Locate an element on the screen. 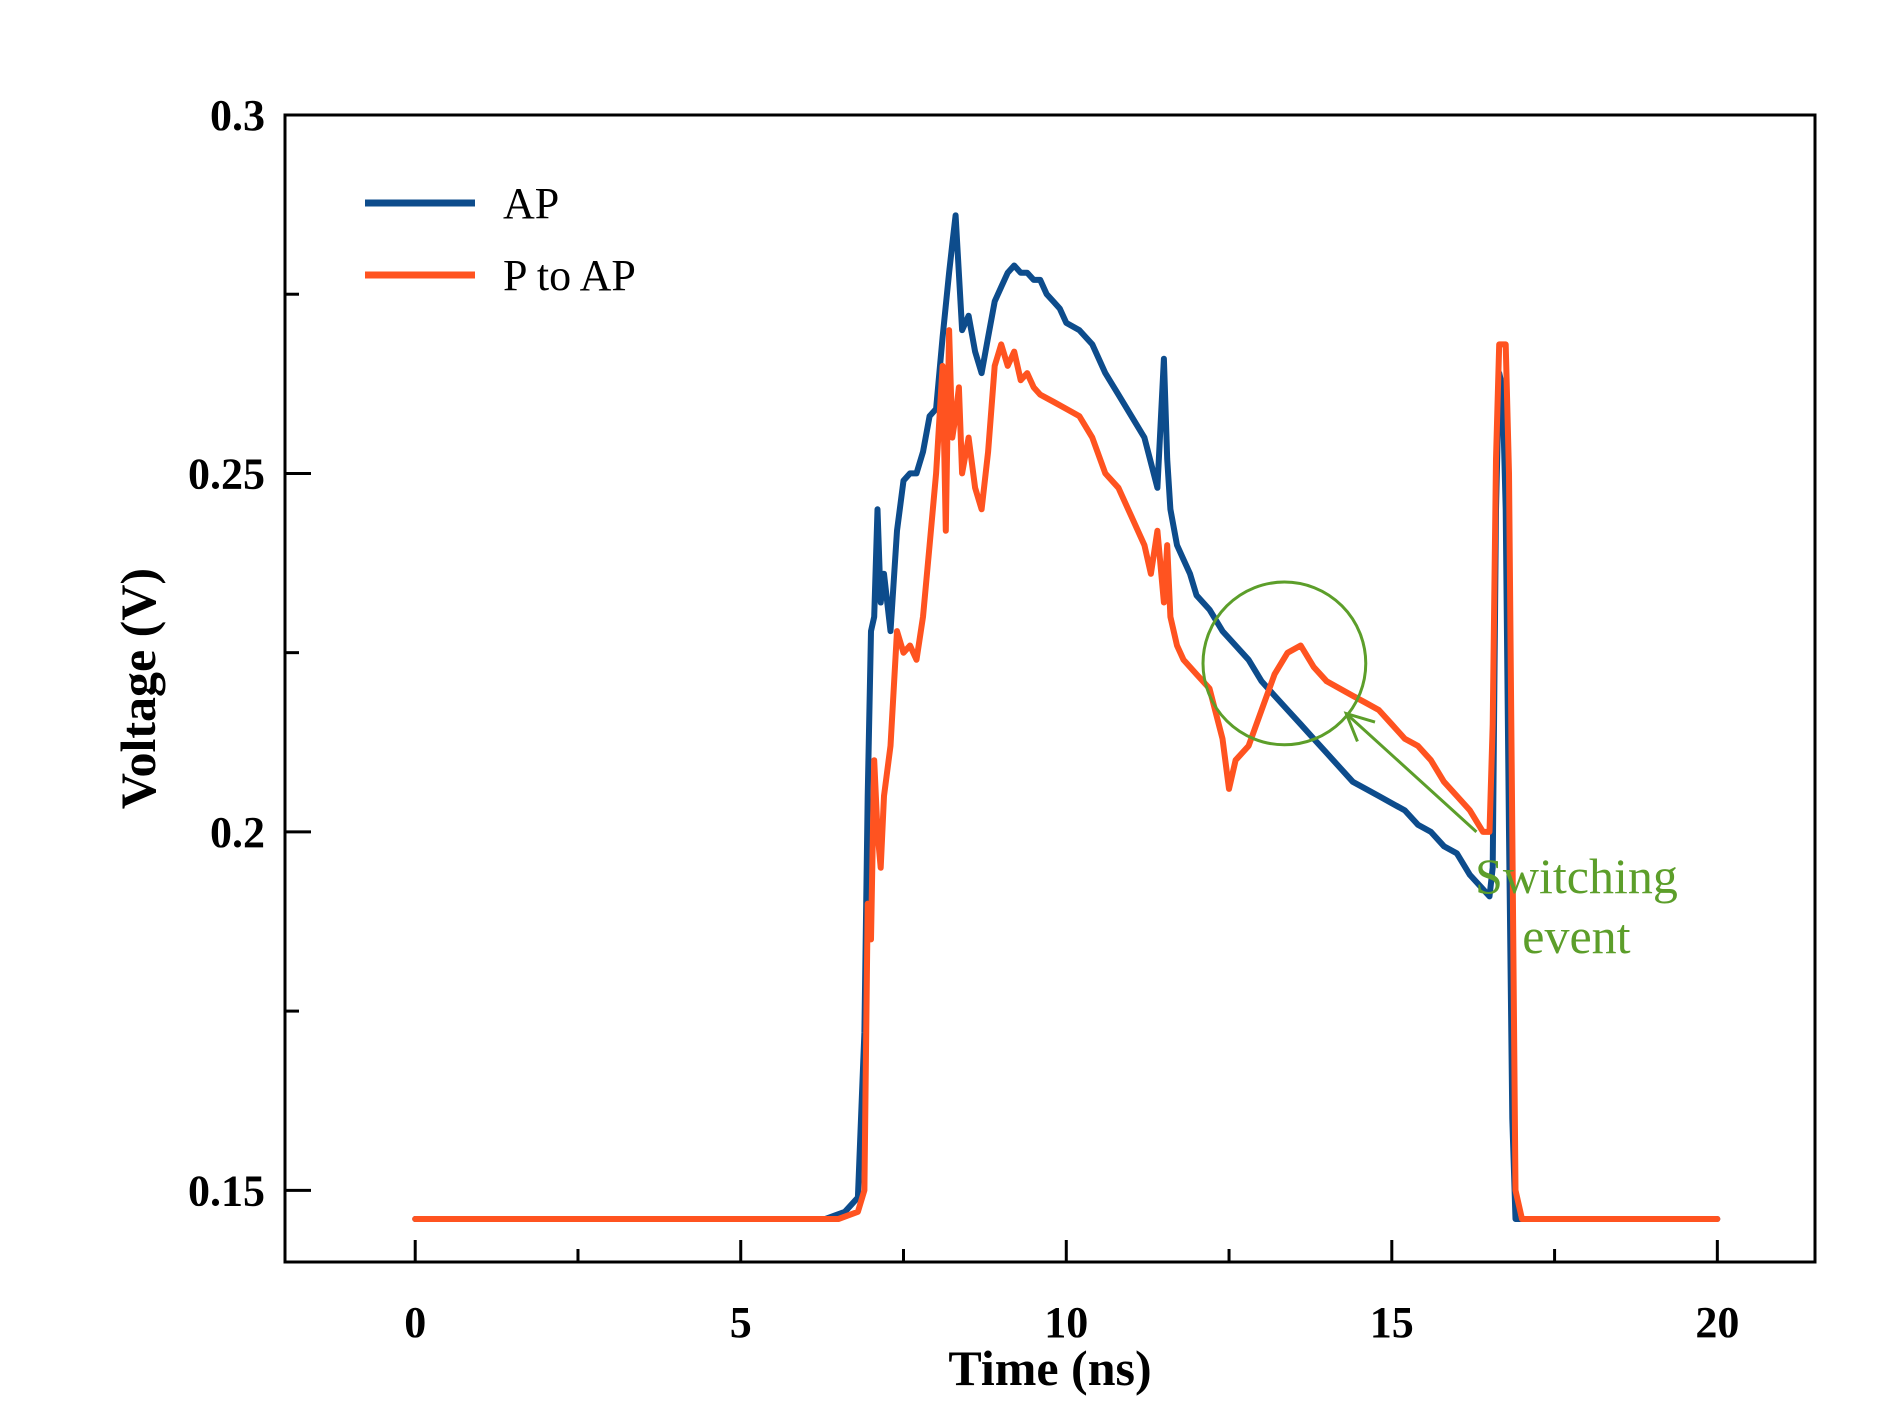 The height and width of the screenshot is (1417, 1889). x-tick-label: 20 is located at coordinates (1717, 1322).